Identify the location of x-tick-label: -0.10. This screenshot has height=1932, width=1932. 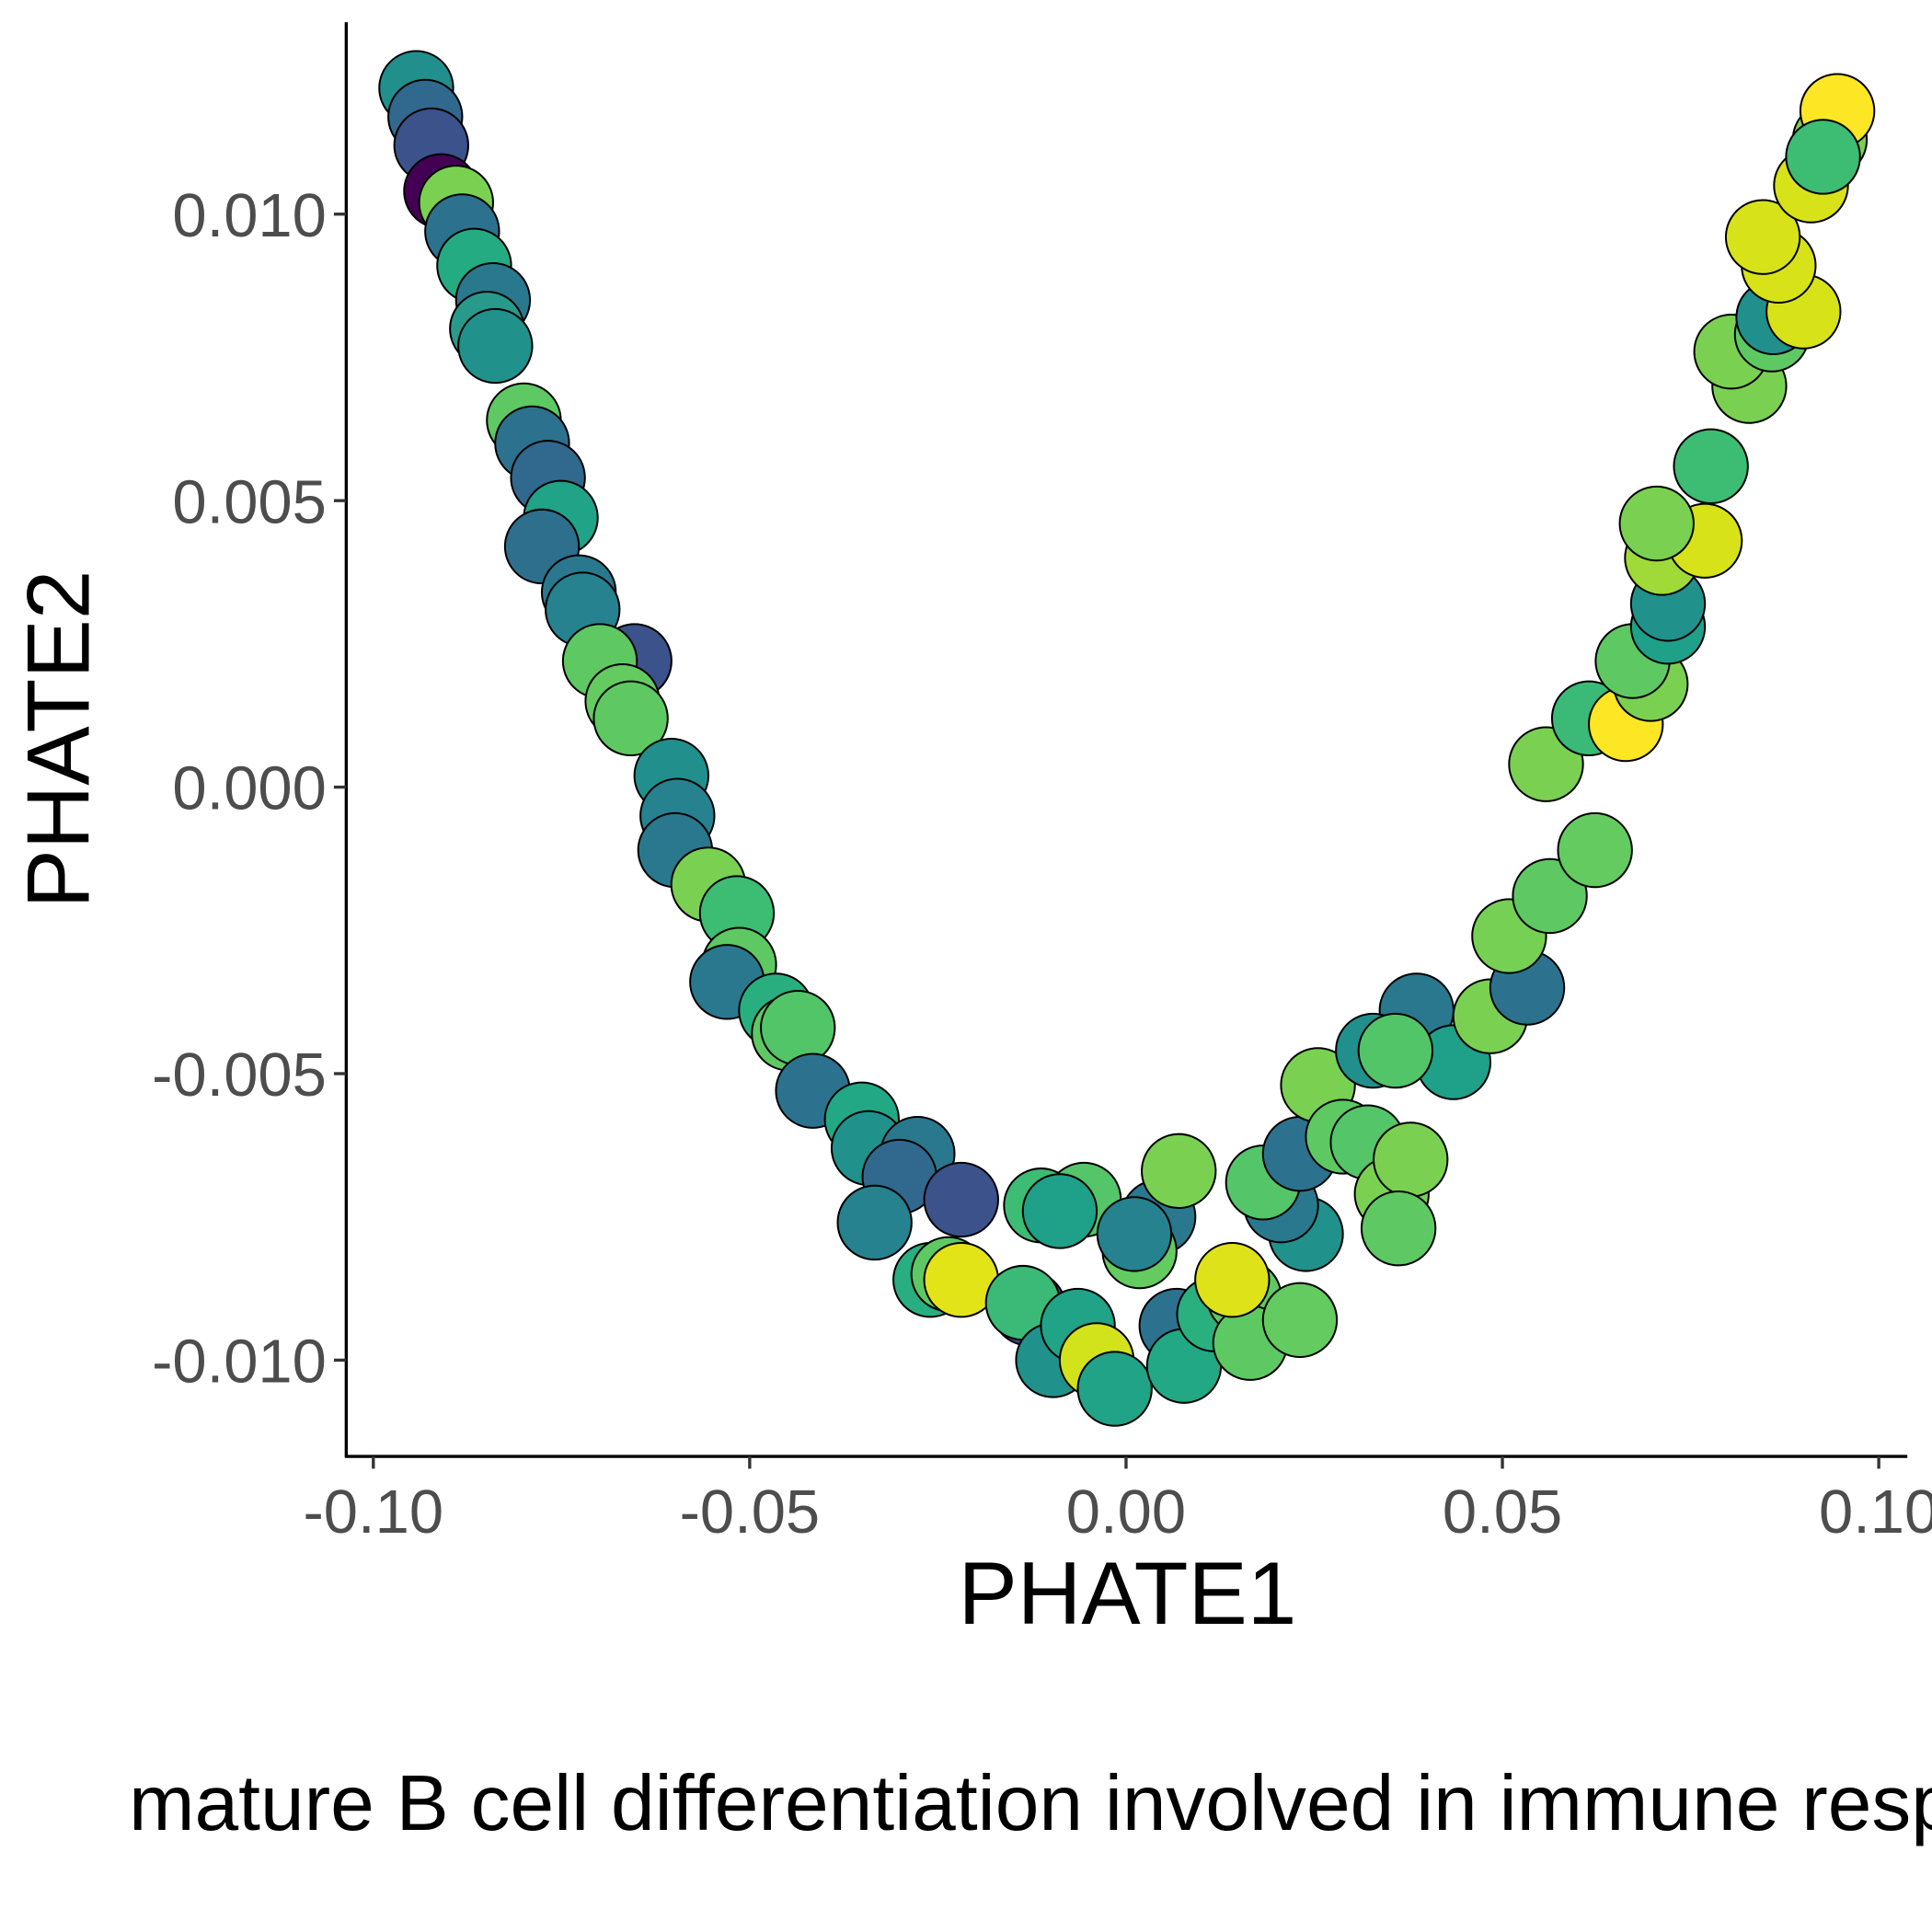
(373, 1512).